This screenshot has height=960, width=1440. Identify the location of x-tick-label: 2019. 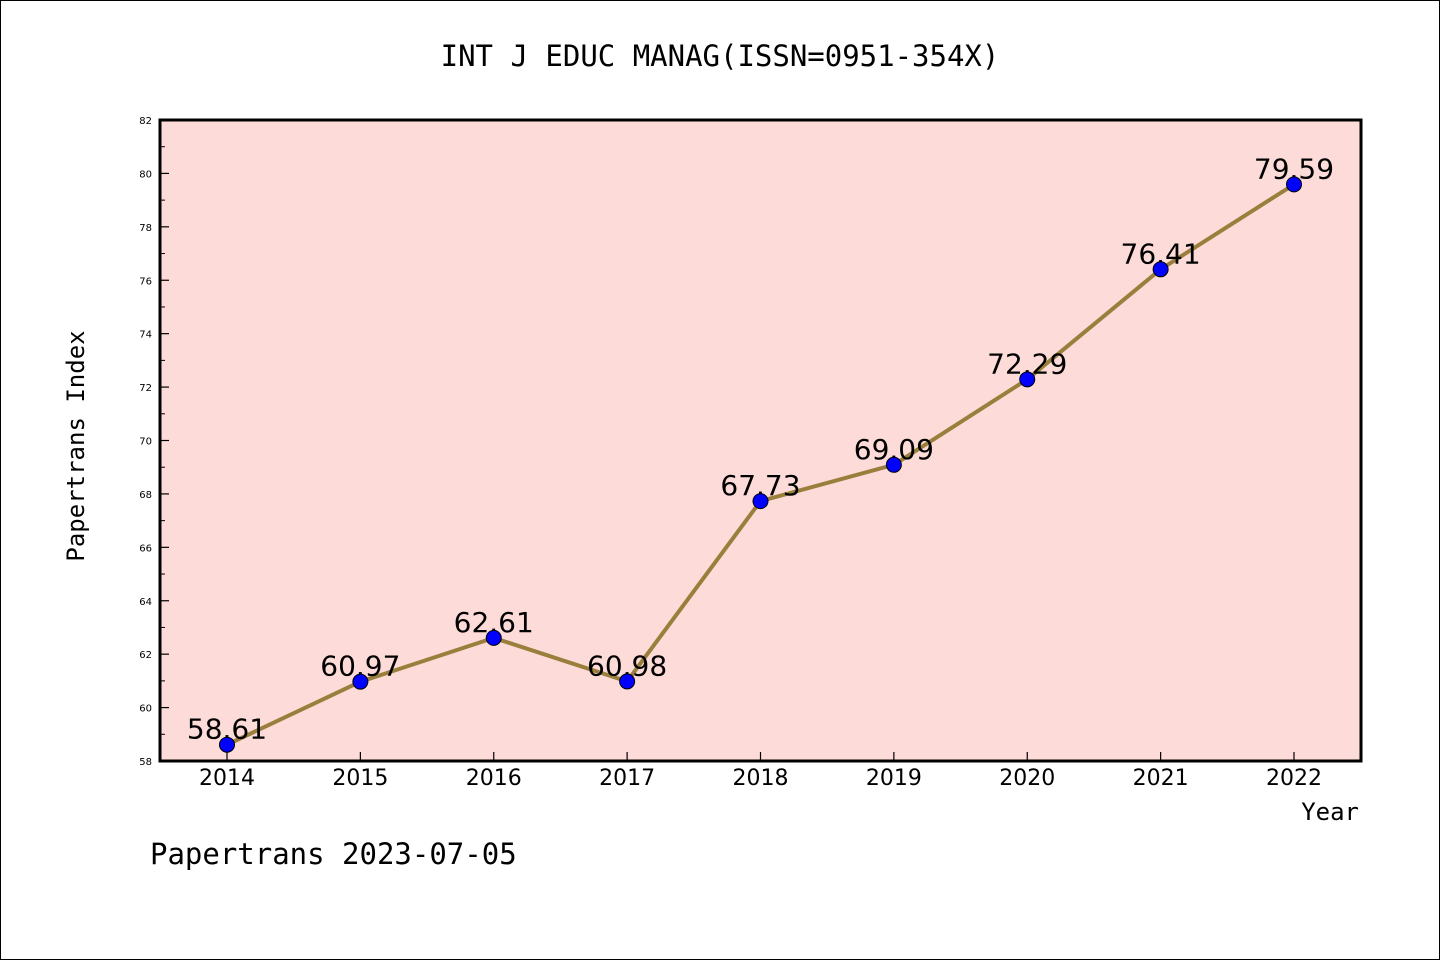
(894, 778).